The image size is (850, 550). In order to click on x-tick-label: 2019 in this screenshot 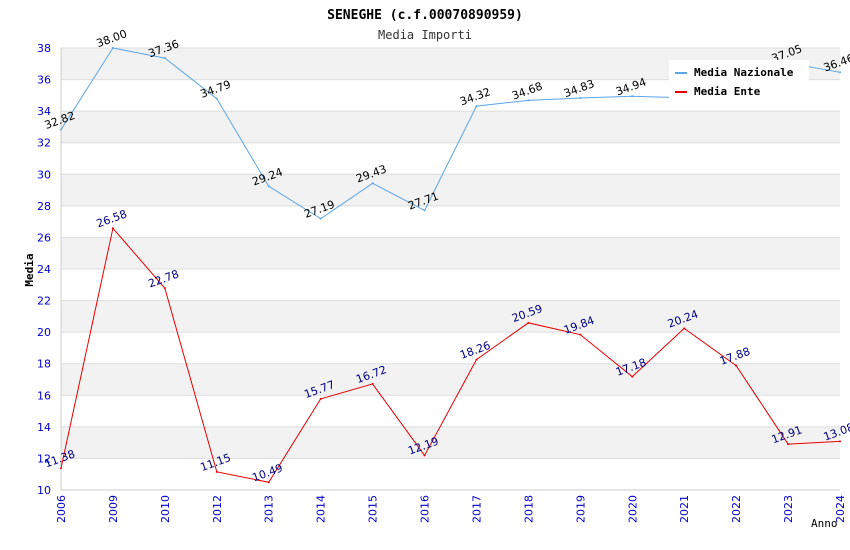, I will do `click(580, 509)`.